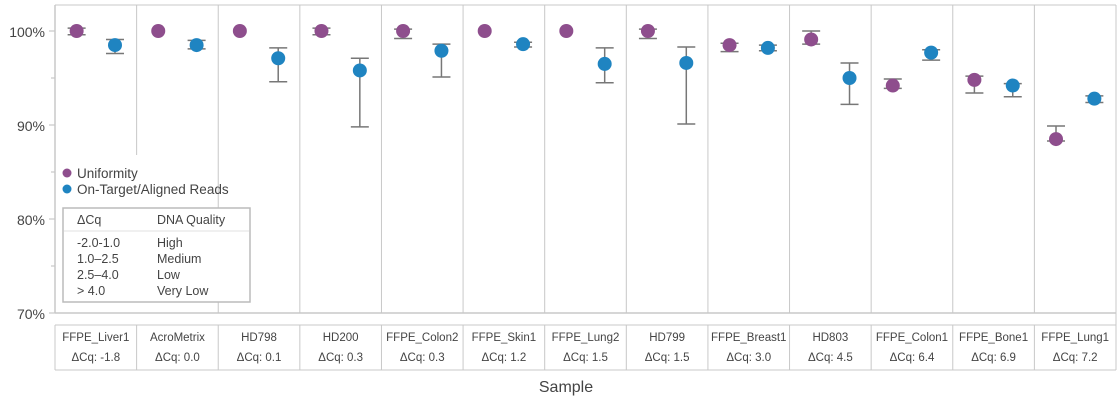 The height and width of the screenshot is (401, 1117). Describe the element at coordinates (993, 338) in the screenshot. I see `category-label: FFPE_Bone1` at that location.